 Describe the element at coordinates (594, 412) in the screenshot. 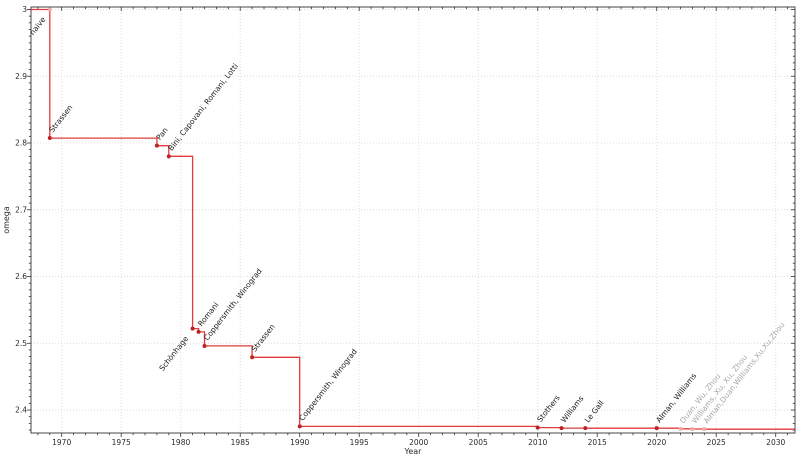

I see `data-point-label: Le Gall` at that location.